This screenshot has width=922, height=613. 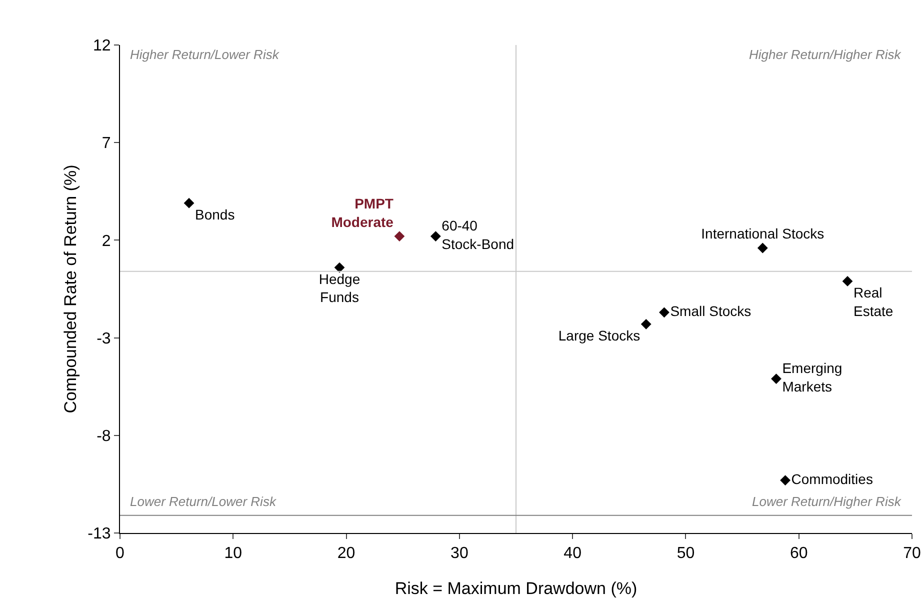 What do you see at coordinates (233, 553) in the screenshot?
I see `x-tick-label: 10` at bounding box center [233, 553].